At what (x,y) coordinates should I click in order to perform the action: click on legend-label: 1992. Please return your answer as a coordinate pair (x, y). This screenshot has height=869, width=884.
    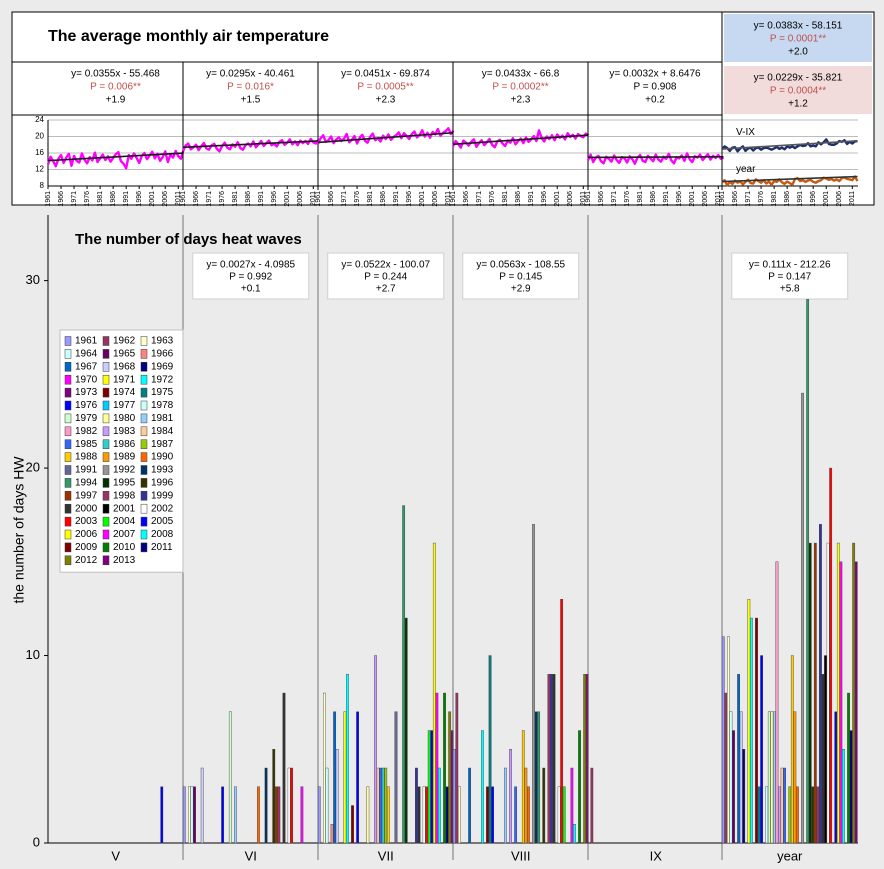
    Looking at the image, I should click on (124, 470).